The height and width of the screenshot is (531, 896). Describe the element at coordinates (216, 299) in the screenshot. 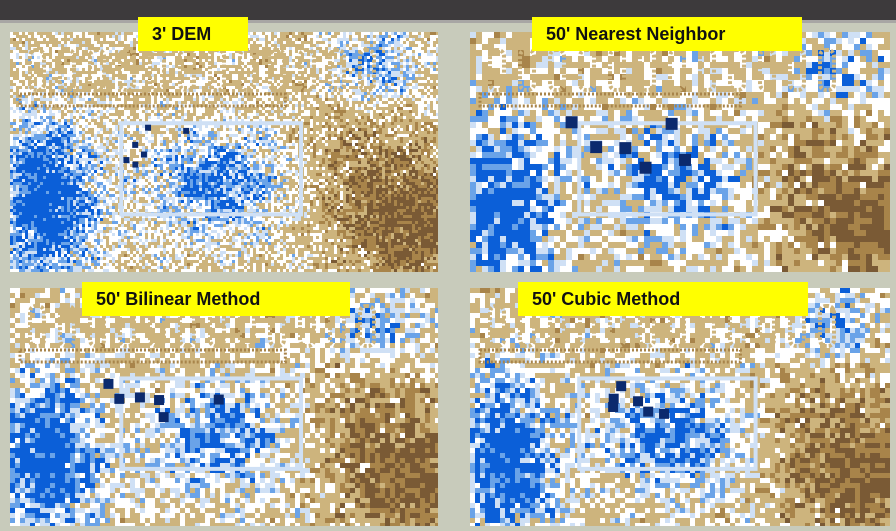

I see `panel-label-bilinear: 50' Bilinear Method` at that location.